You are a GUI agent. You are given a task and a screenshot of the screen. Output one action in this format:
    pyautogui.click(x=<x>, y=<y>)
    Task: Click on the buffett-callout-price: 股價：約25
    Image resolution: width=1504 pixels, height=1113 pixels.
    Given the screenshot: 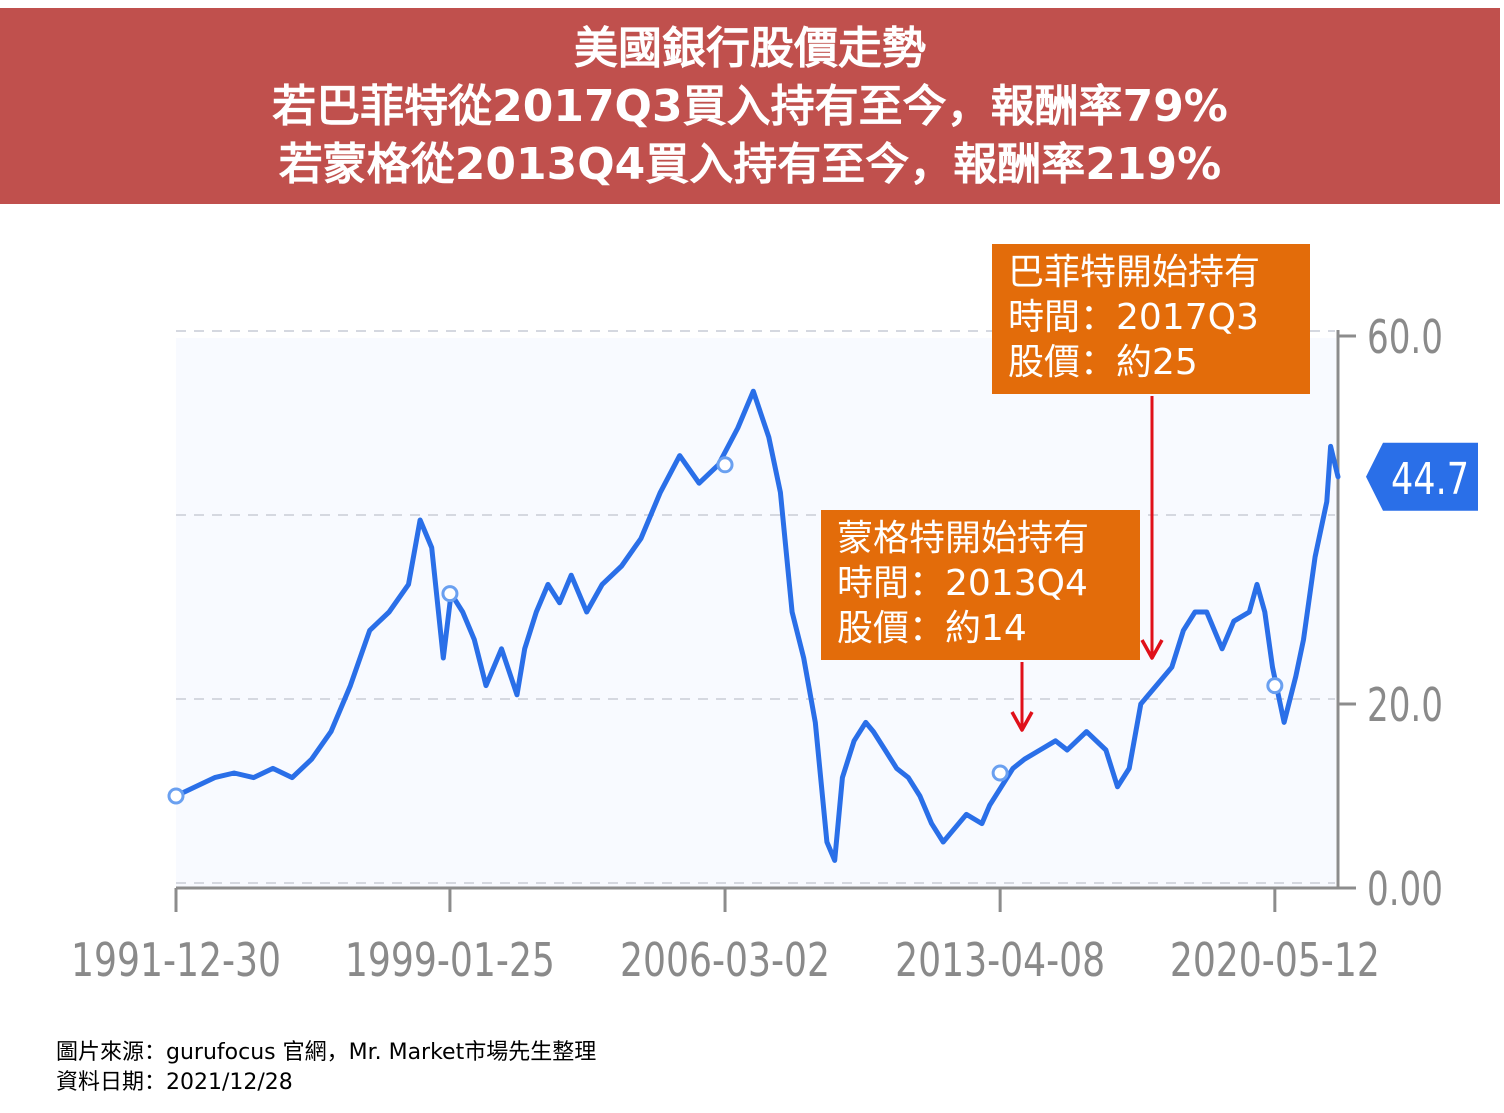 What is the action you would take?
    pyautogui.click(x=1103, y=362)
    